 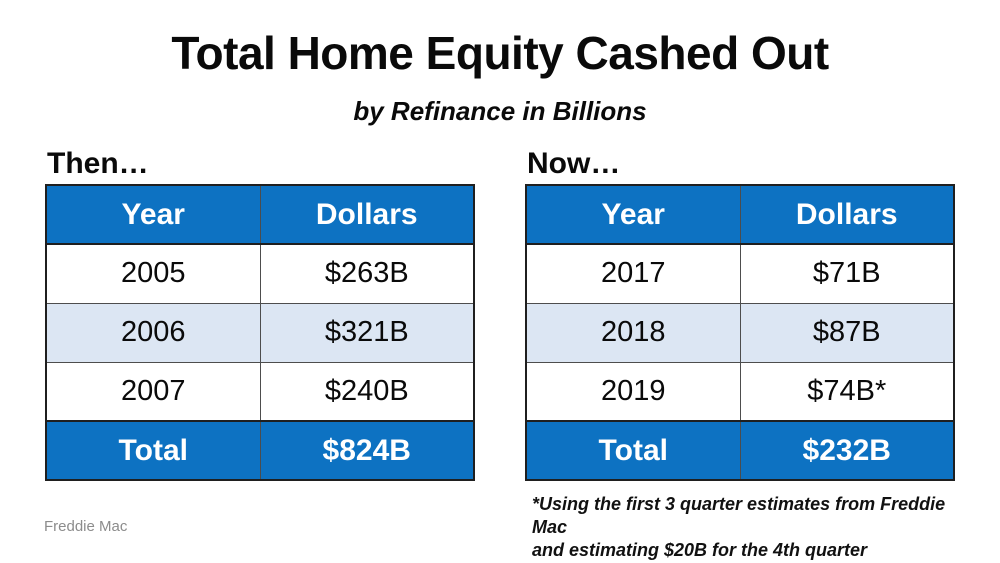 I want to click on year-cell: 2017, so click(x=633, y=273).